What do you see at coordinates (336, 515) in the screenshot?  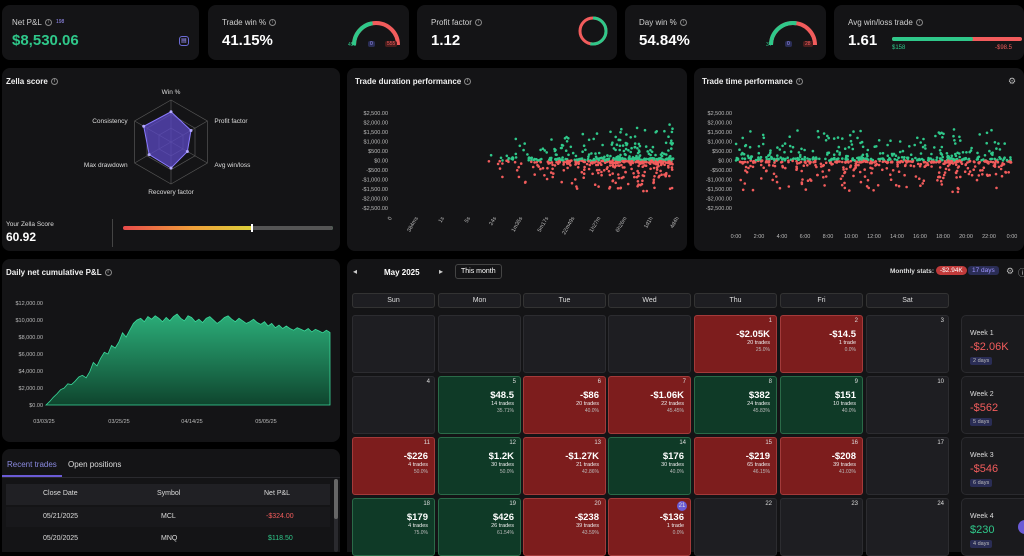 I see `scrollbar` at bounding box center [336, 515].